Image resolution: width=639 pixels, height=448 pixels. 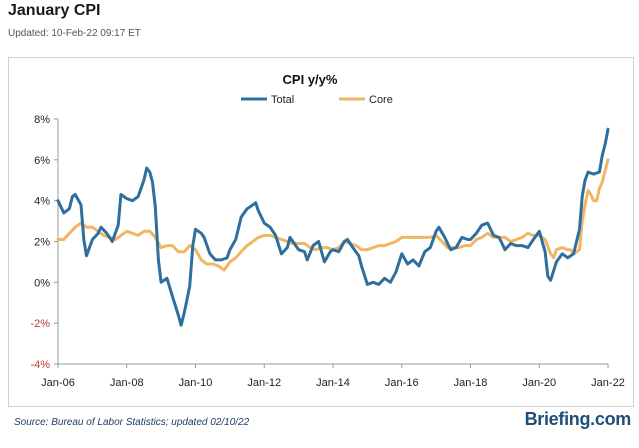 I want to click on legend-label-core: Core, so click(x=381, y=100).